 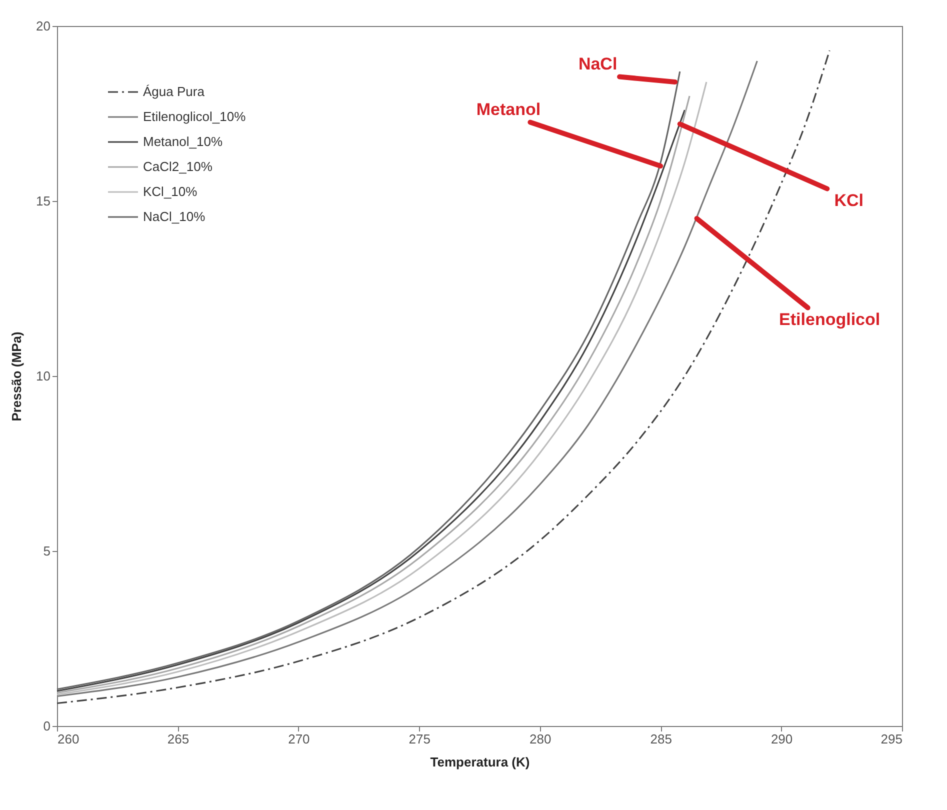 What do you see at coordinates (541, 739) in the screenshot?
I see `x-tick-label: 280` at bounding box center [541, 739].